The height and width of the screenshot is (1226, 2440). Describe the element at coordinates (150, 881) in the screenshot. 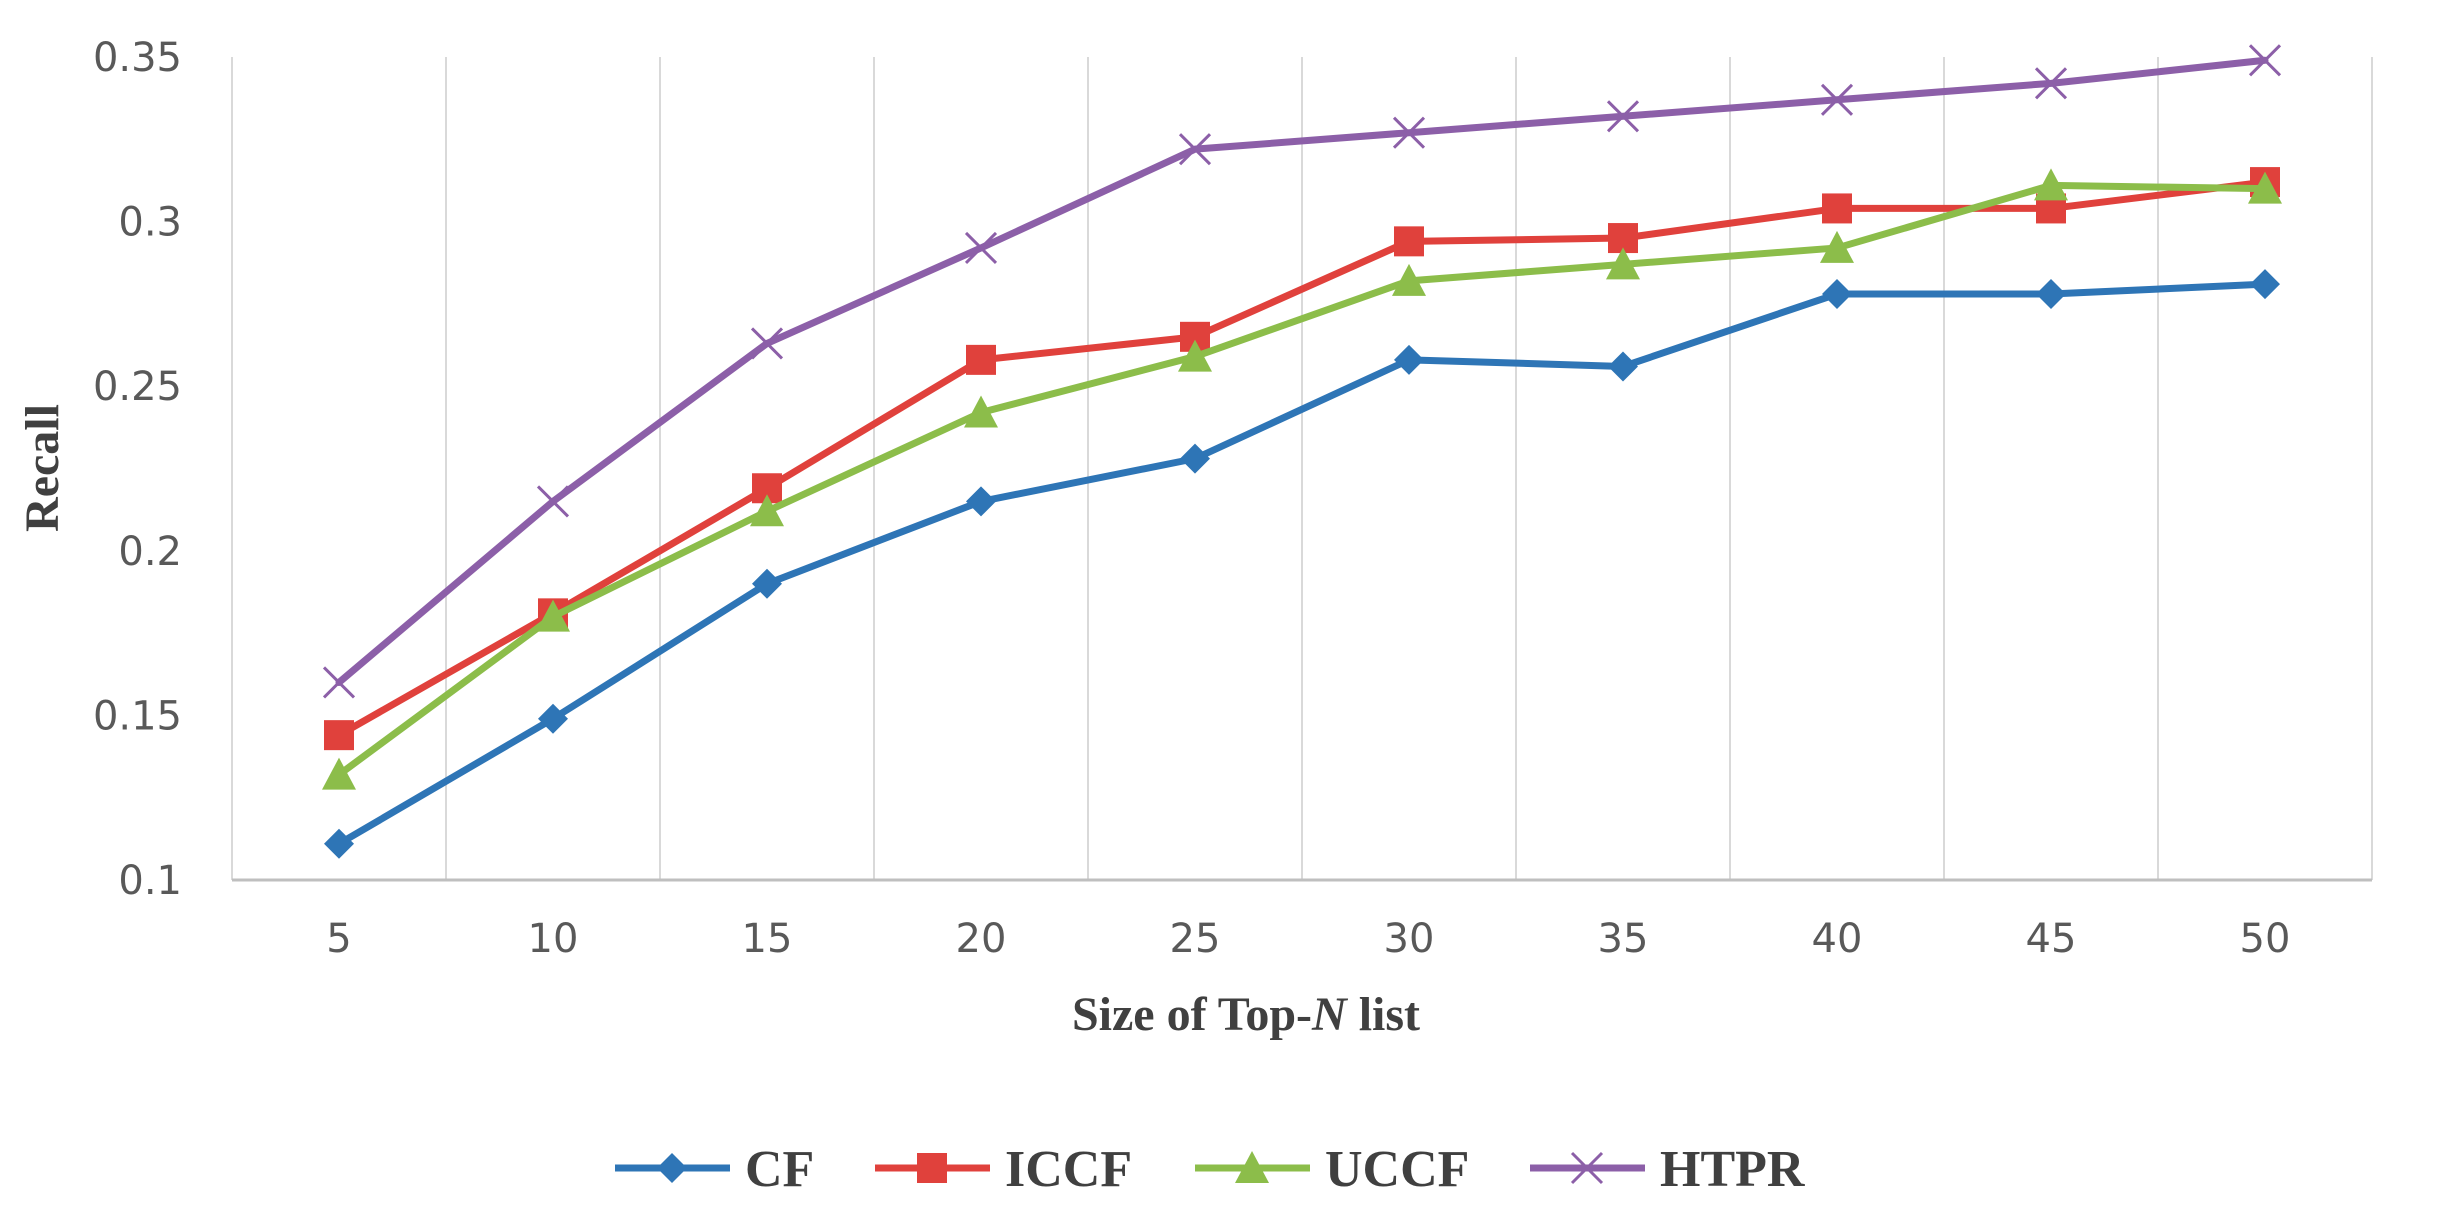

I see `y-tick-label: 0.1` at that location.